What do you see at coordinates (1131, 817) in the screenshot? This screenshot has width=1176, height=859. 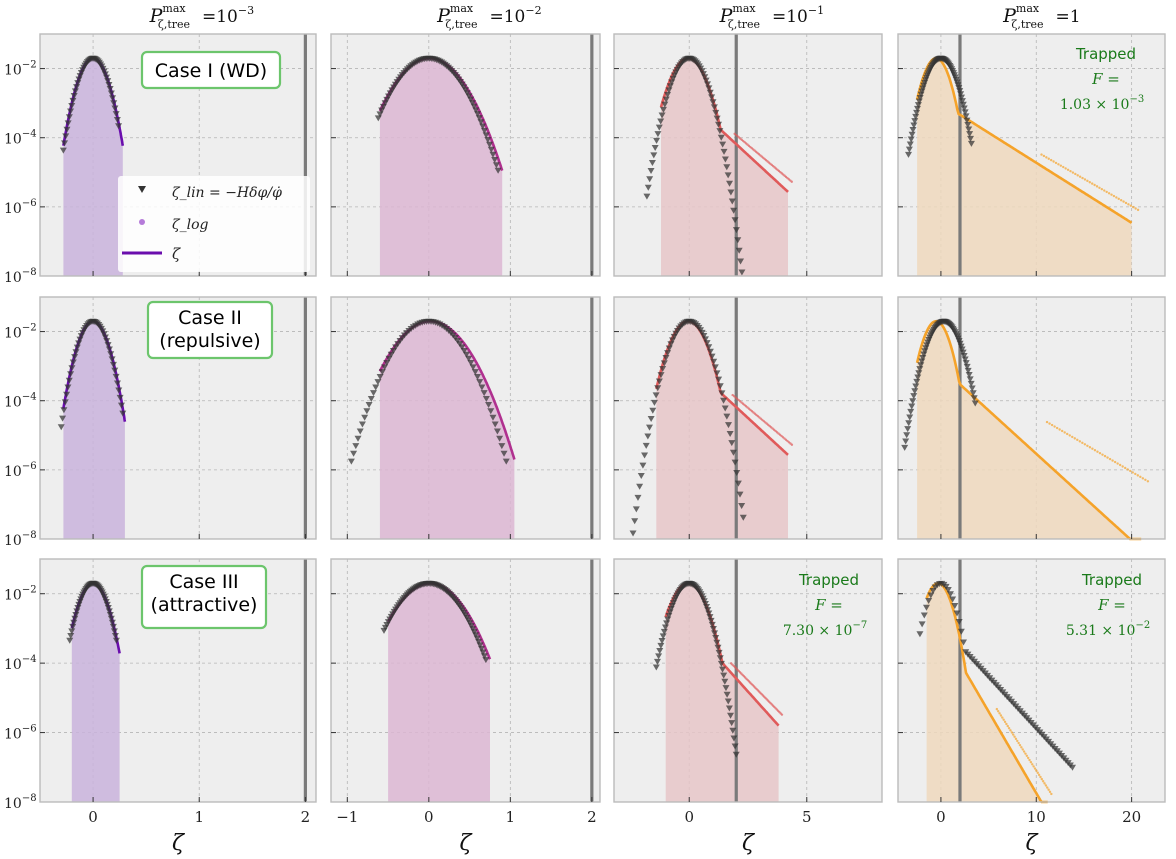 I see `x-tick-label: 20` at bounding box center [1131, 817].